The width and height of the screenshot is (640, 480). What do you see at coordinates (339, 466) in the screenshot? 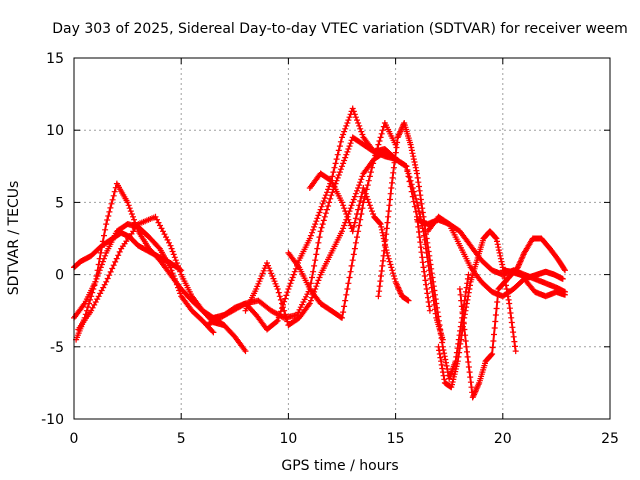
I see `x-axis-label: GPS time / hours` at bounding box center [339, 466].